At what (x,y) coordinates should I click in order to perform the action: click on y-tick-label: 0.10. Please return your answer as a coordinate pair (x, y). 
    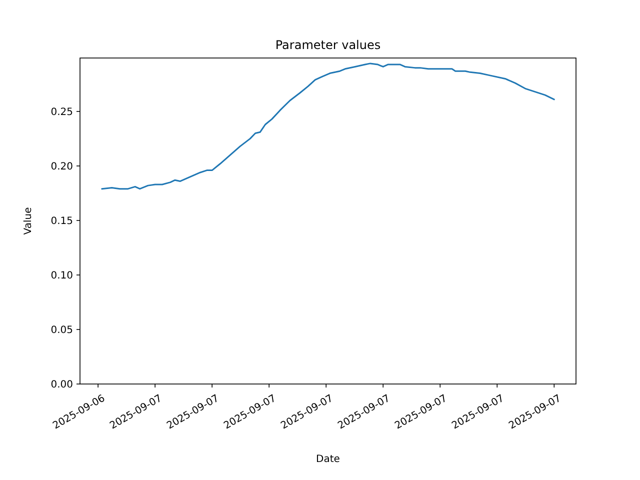
    Looking at the image, I should click on (61, 276).